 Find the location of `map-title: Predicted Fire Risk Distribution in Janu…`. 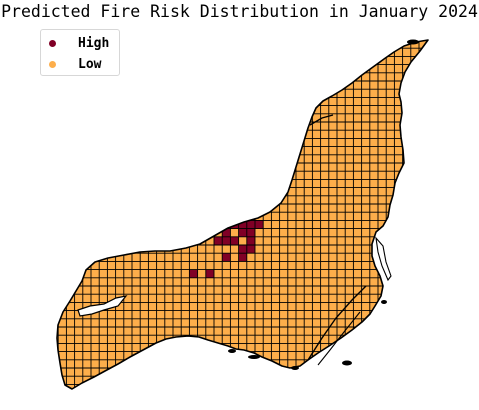

map-title: Predicted Fire Risk Distribution in Janu… is located at coordinates (239, 11).